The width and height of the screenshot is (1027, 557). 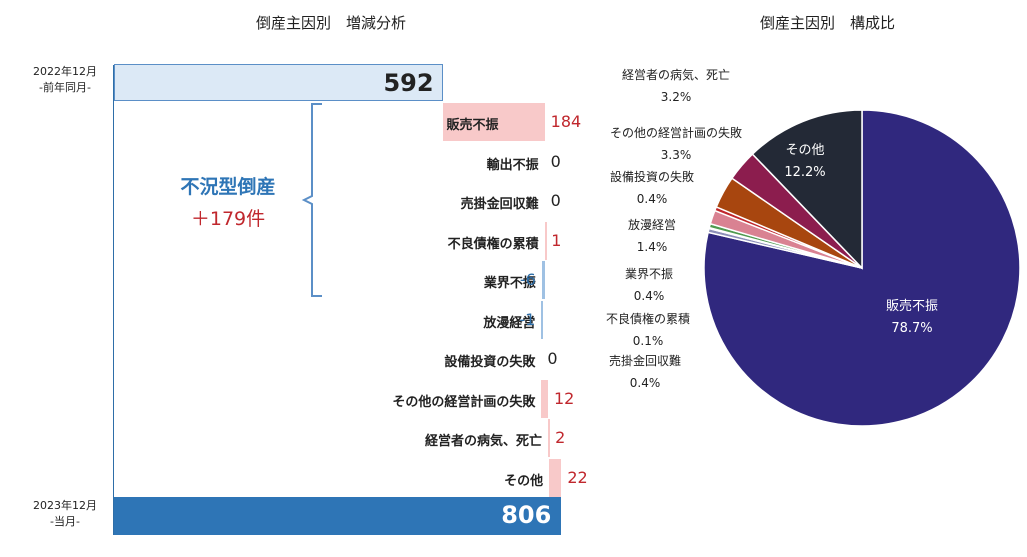 What do you see at coordinates (408, 83) in the screenshot?
I see `prev-total-value: 592` at bounding box center [408, 83].